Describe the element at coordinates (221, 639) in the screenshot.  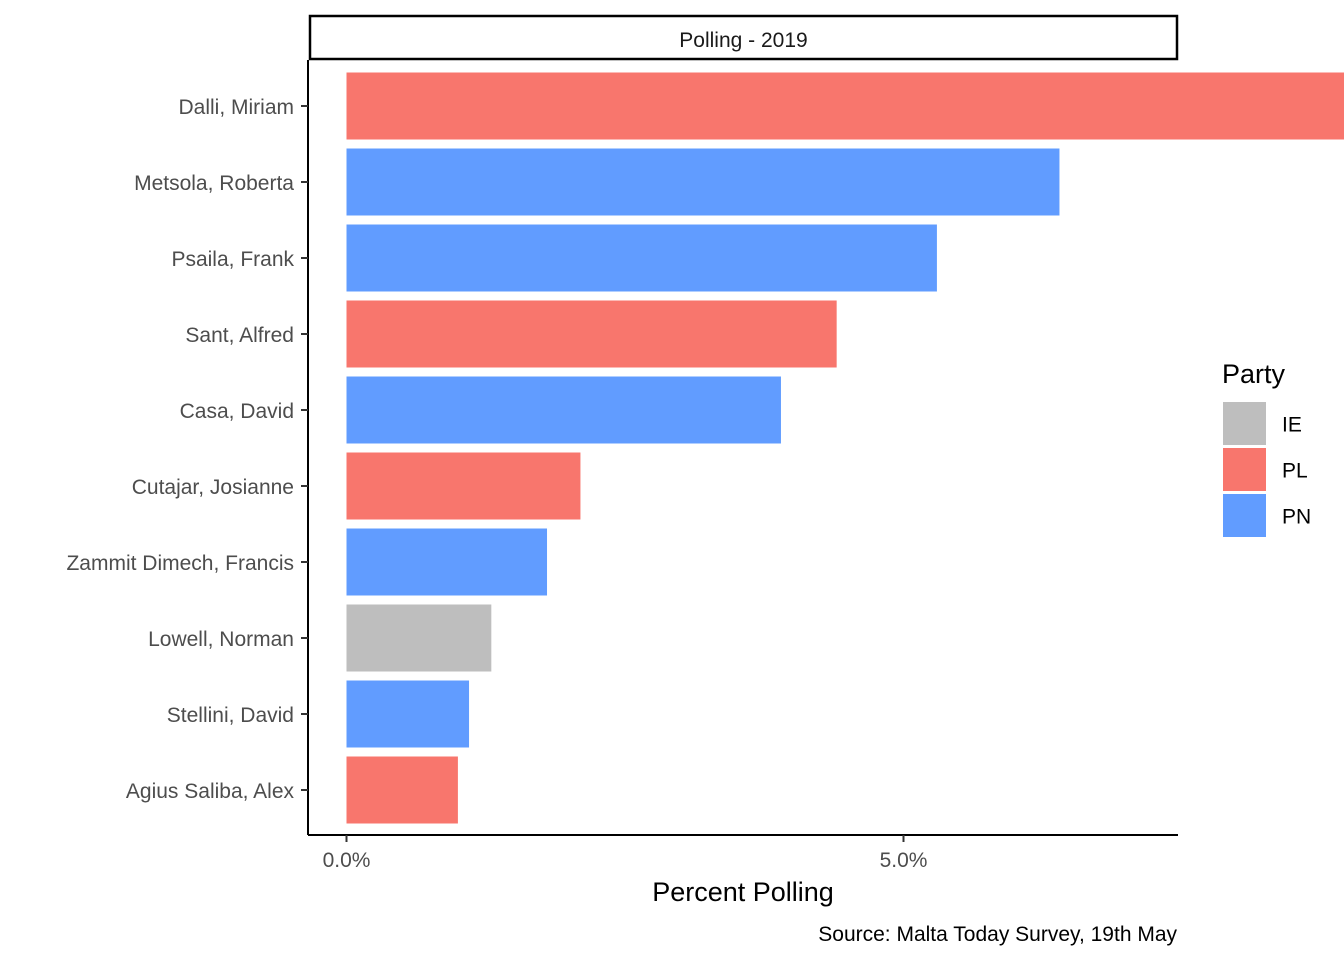
I see `y-tick-label: Lowell, Norman` at that location.